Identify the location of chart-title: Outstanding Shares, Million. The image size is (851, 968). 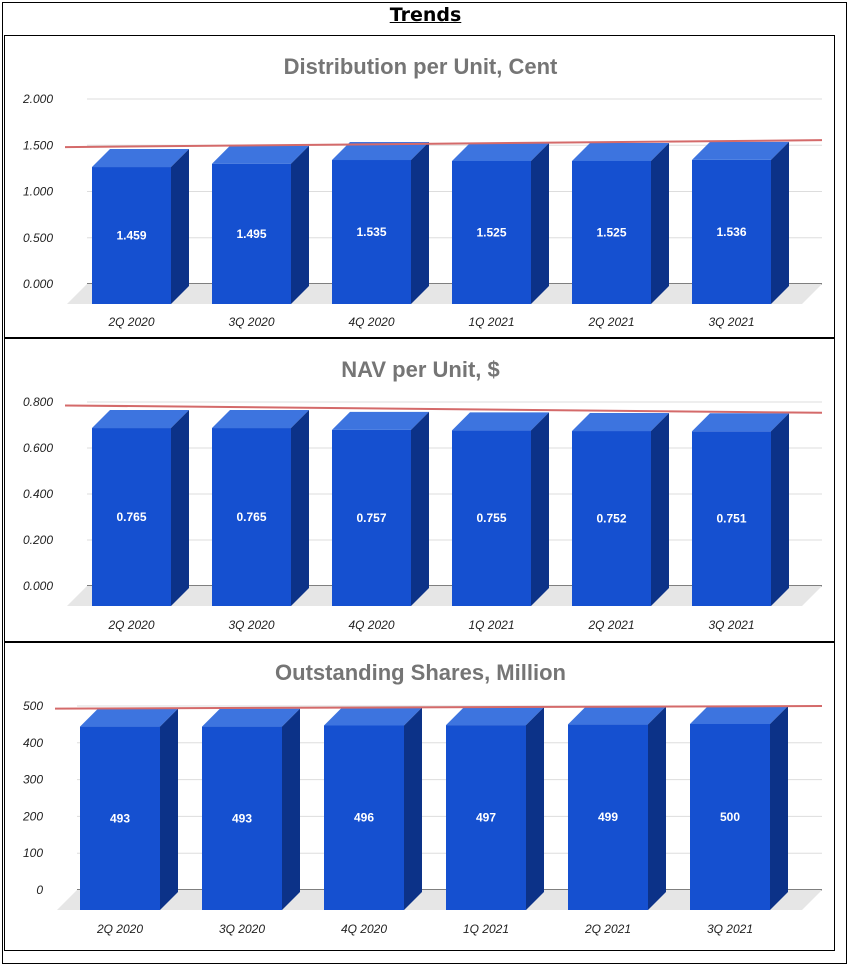
(420, 672).